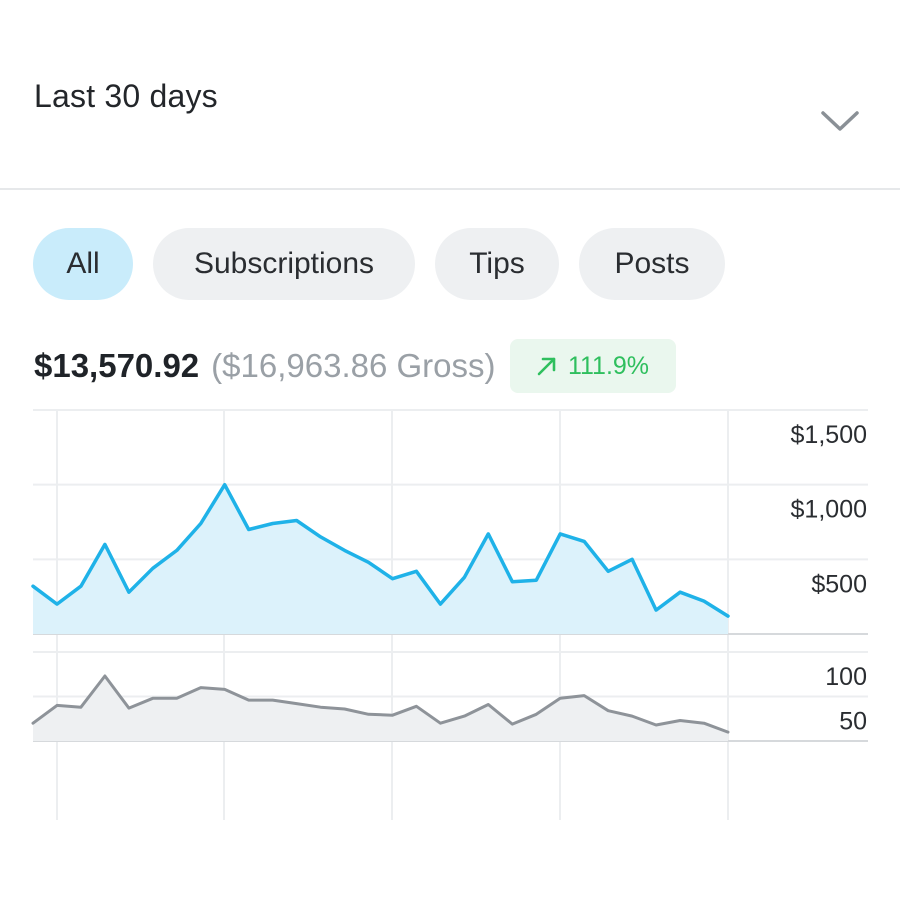  I want to click on earnings-summary: $13,570.92 ($16,963.86 Gross) 111.9%, so click(355, 366).